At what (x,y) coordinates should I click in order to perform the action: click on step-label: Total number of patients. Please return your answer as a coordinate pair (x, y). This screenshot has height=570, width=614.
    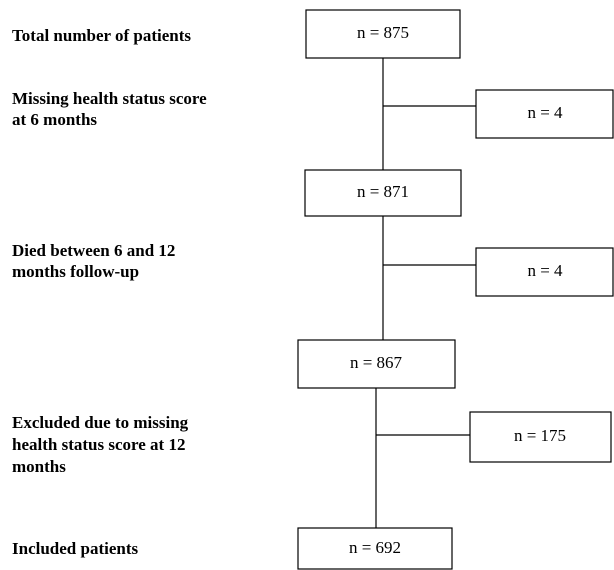
    Looking at the image, I should click on (101, 35).